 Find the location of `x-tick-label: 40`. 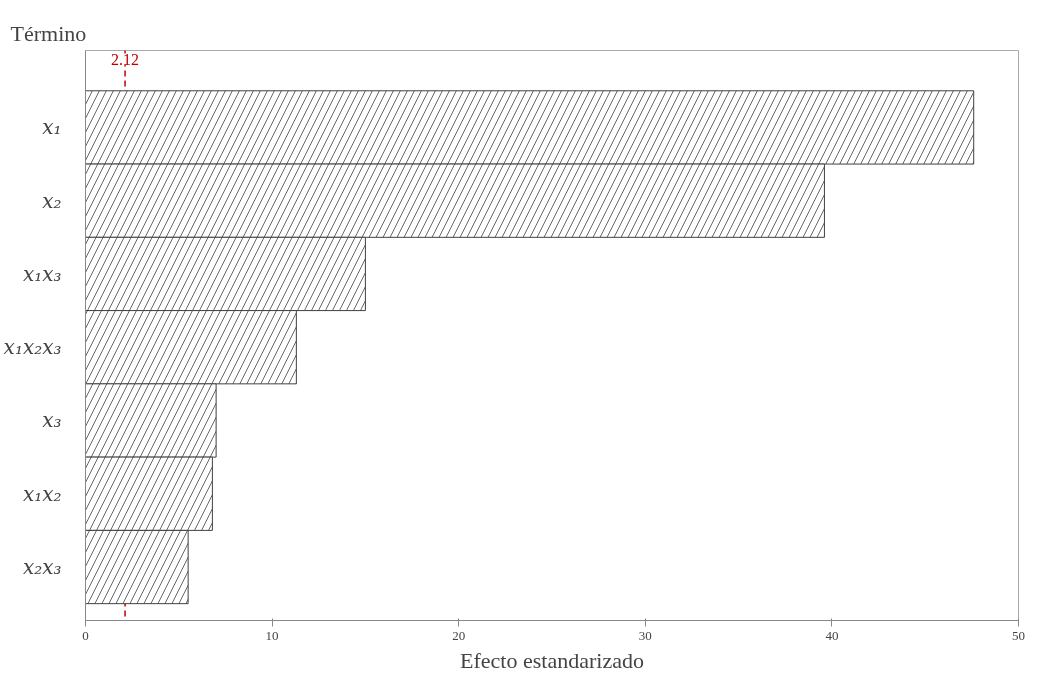

x-tick-label: 40 is located at coordinates (832, 635).